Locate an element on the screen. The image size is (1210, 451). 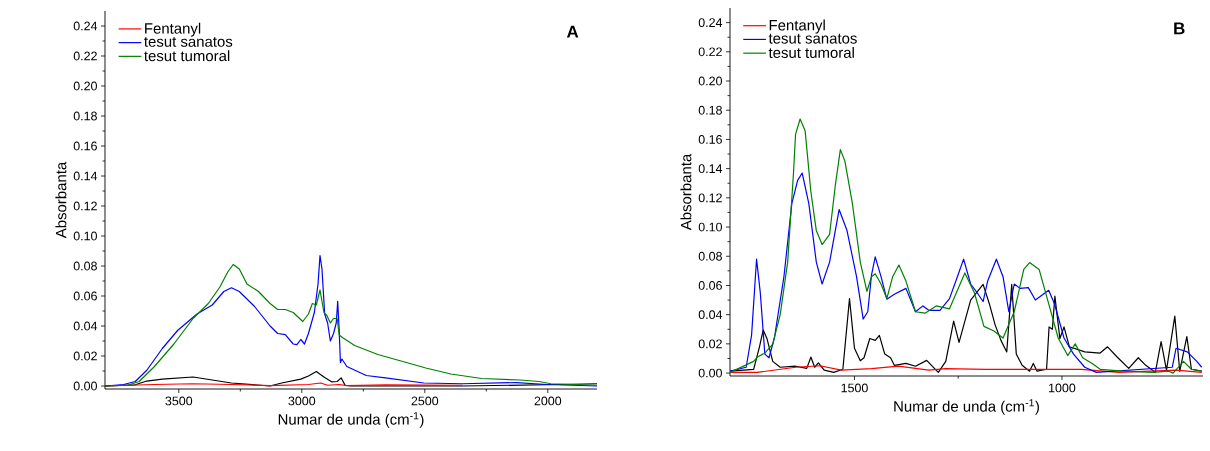
x-tick-label: 3500 is located at coordinates (179, 401).